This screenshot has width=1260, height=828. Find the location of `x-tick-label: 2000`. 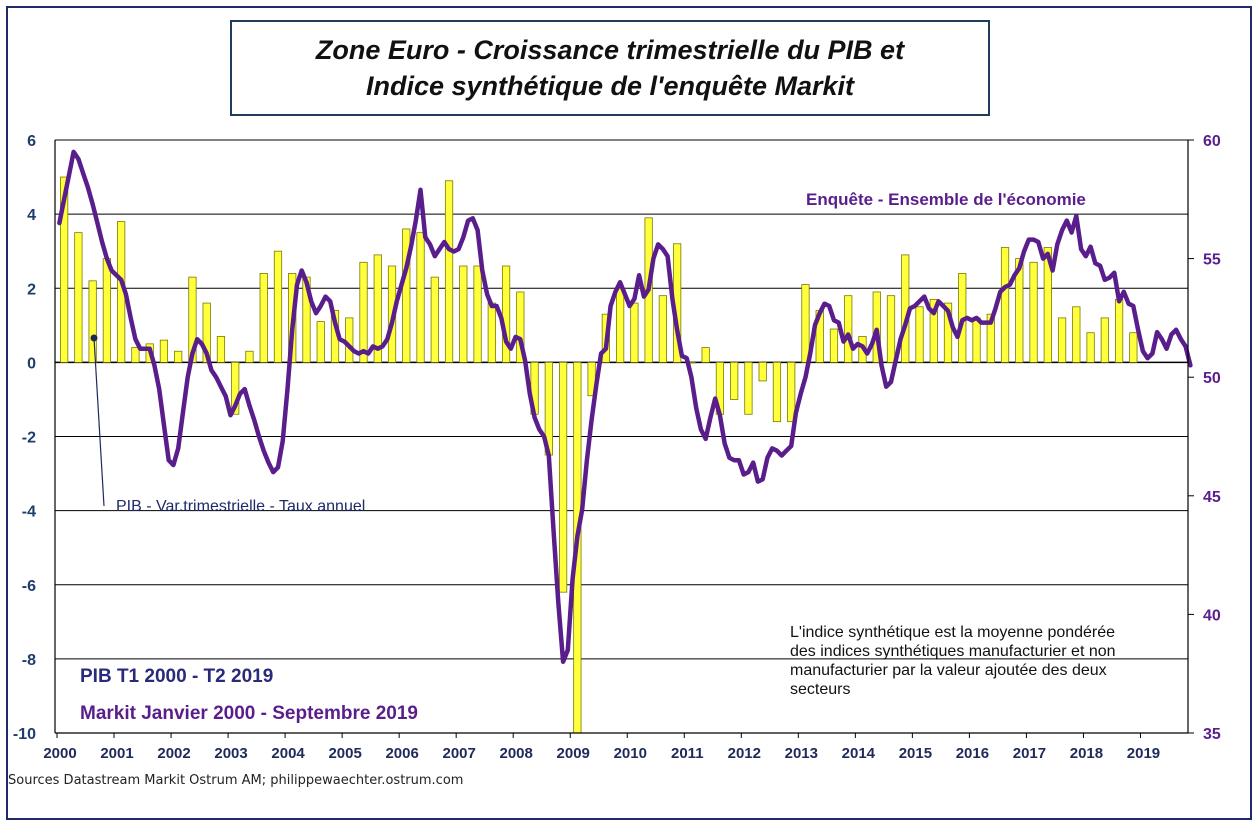

x-tick-label: 2000 is located at coordinates (59, 753).